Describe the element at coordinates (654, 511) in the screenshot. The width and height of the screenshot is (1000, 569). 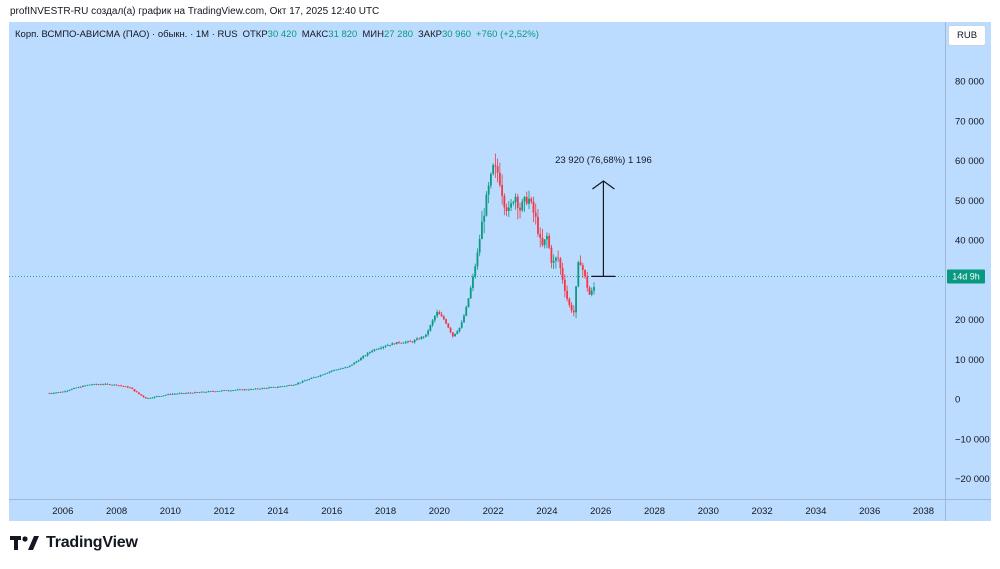
I see `x-tick-label: 2028` at that location.